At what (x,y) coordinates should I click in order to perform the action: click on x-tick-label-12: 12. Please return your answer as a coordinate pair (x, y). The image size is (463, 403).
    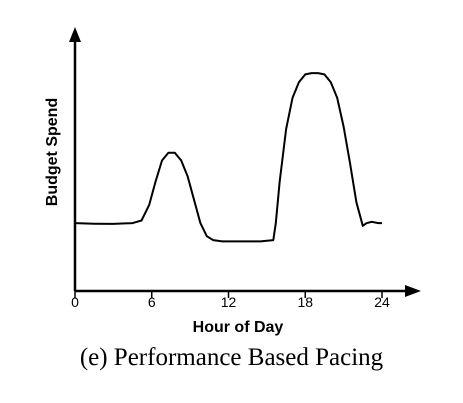
    Looking at the image, I should click on (229, 302).